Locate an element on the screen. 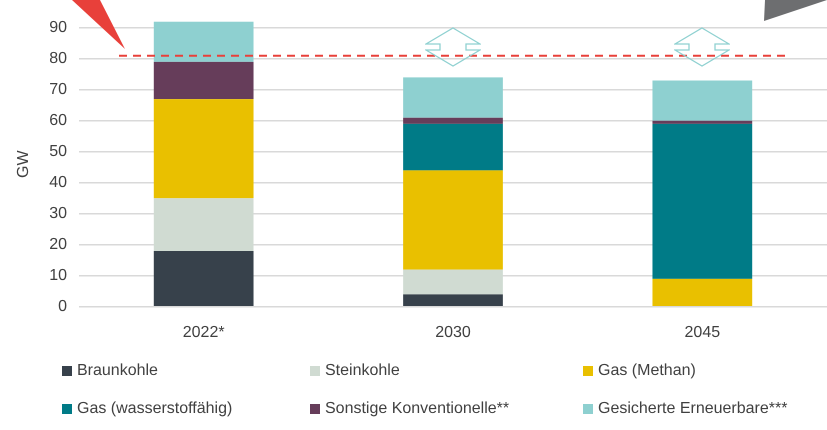 The image size is (827, 430). legend-label: Gas (wasserstoffähig) is located at coordinates (154, 409).